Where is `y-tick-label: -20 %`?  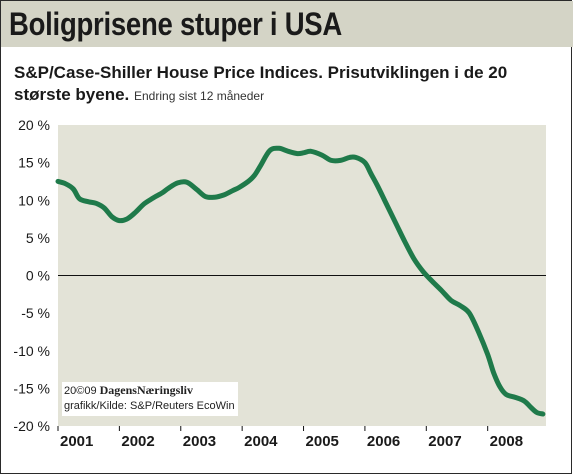
y-tick-label: -20 % is located at coordinates (31, 426).